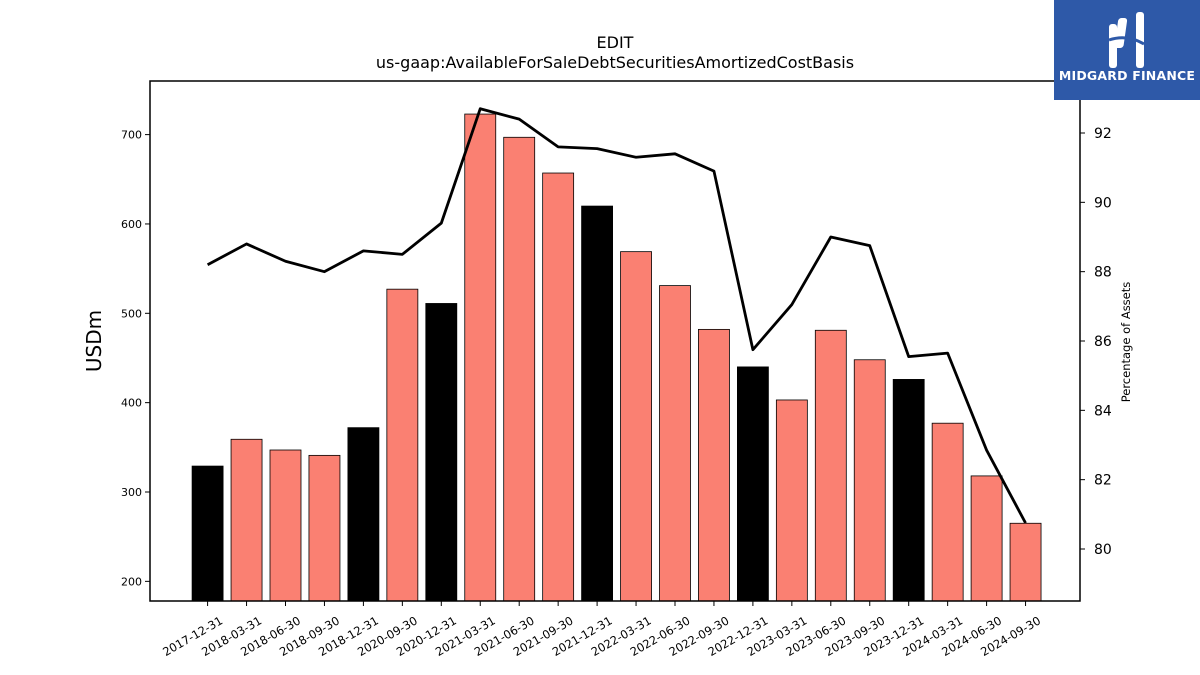 This screenshot has height=675, width=1200. What do you see at coordinates (131, 135) in the screenshot?
I see `y-tick-label: 700` at bounding box center [131, 135].